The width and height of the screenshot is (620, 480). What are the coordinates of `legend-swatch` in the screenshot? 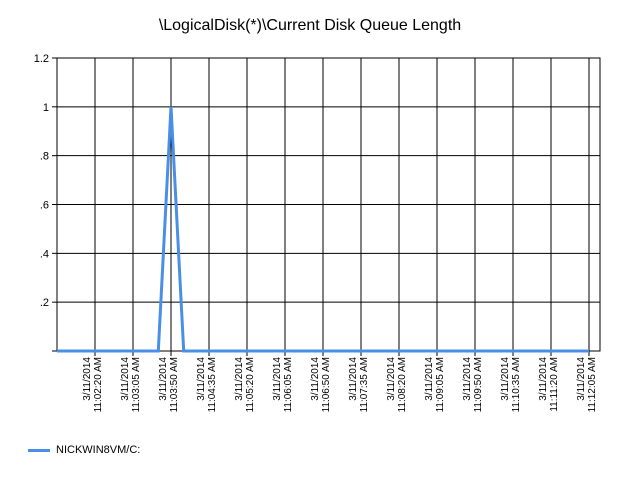 It's located at (39, 450).